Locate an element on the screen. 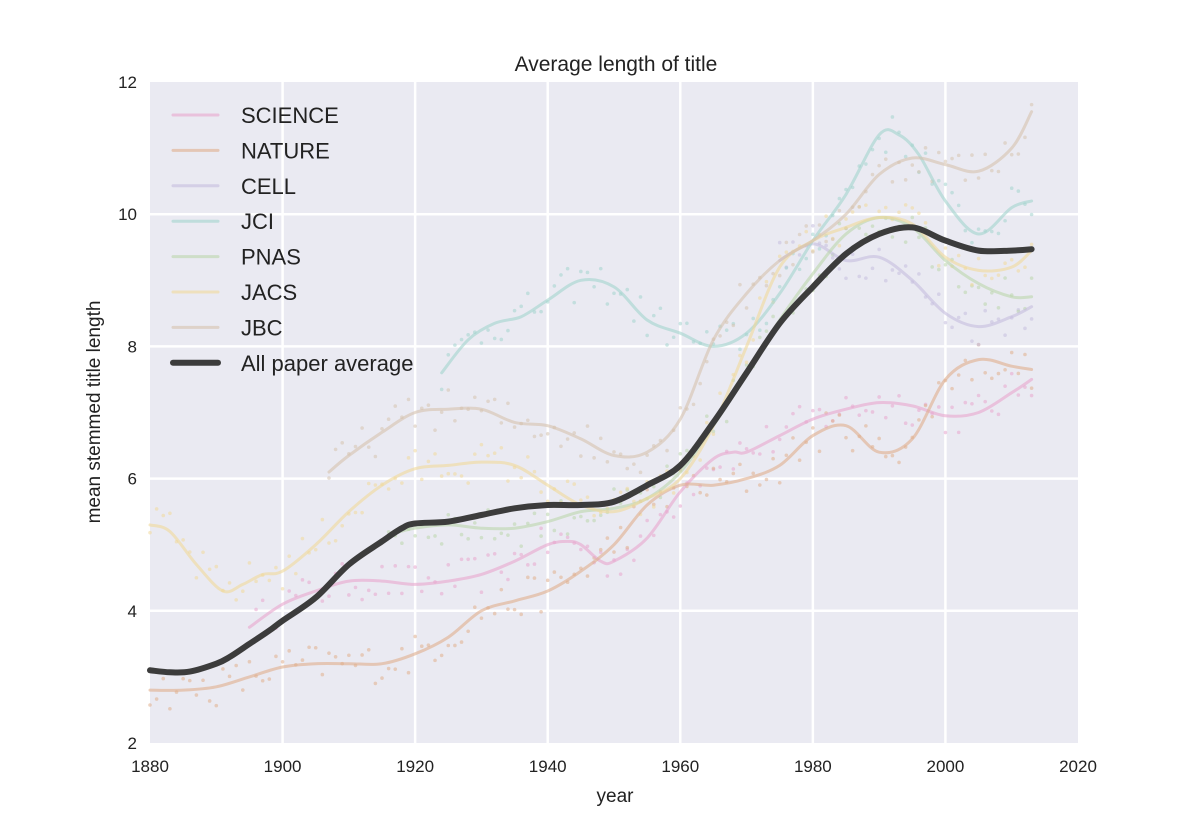 The height and width of the screenshot is (825, 1200). x-tick-label: 1940 is located at coordinates (548, 766).